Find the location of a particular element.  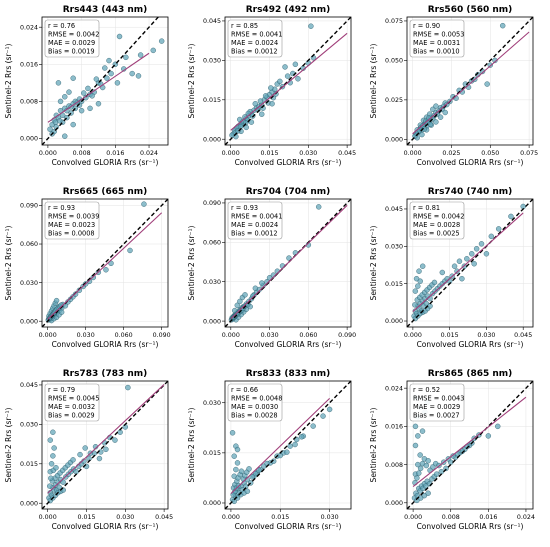

x-tick-label: 0.015 is located at coordinates (280, 517).